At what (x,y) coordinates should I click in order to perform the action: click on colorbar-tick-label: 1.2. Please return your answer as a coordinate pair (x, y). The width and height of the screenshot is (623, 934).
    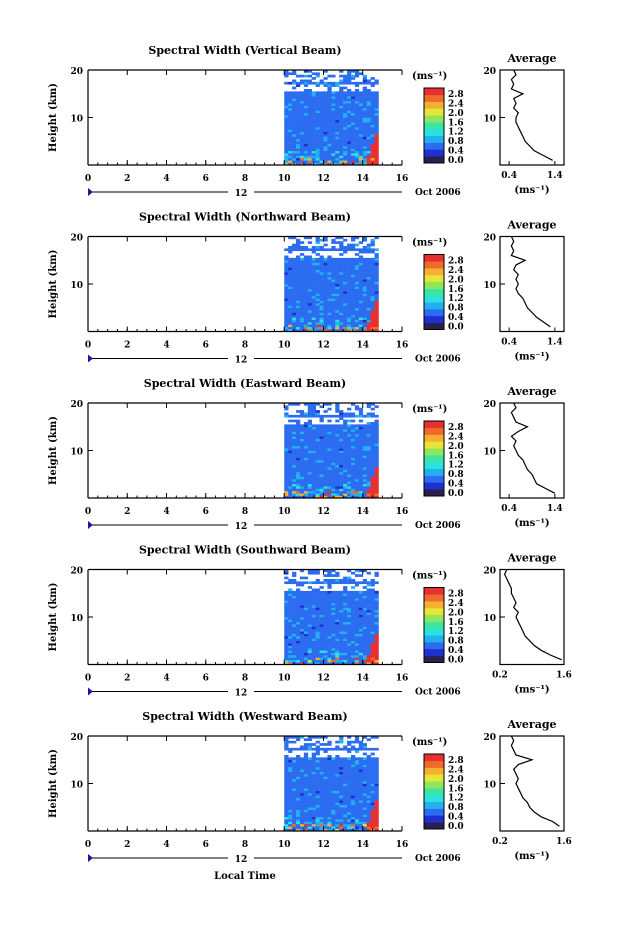
    Looking at the image, I should click on (456, 299).